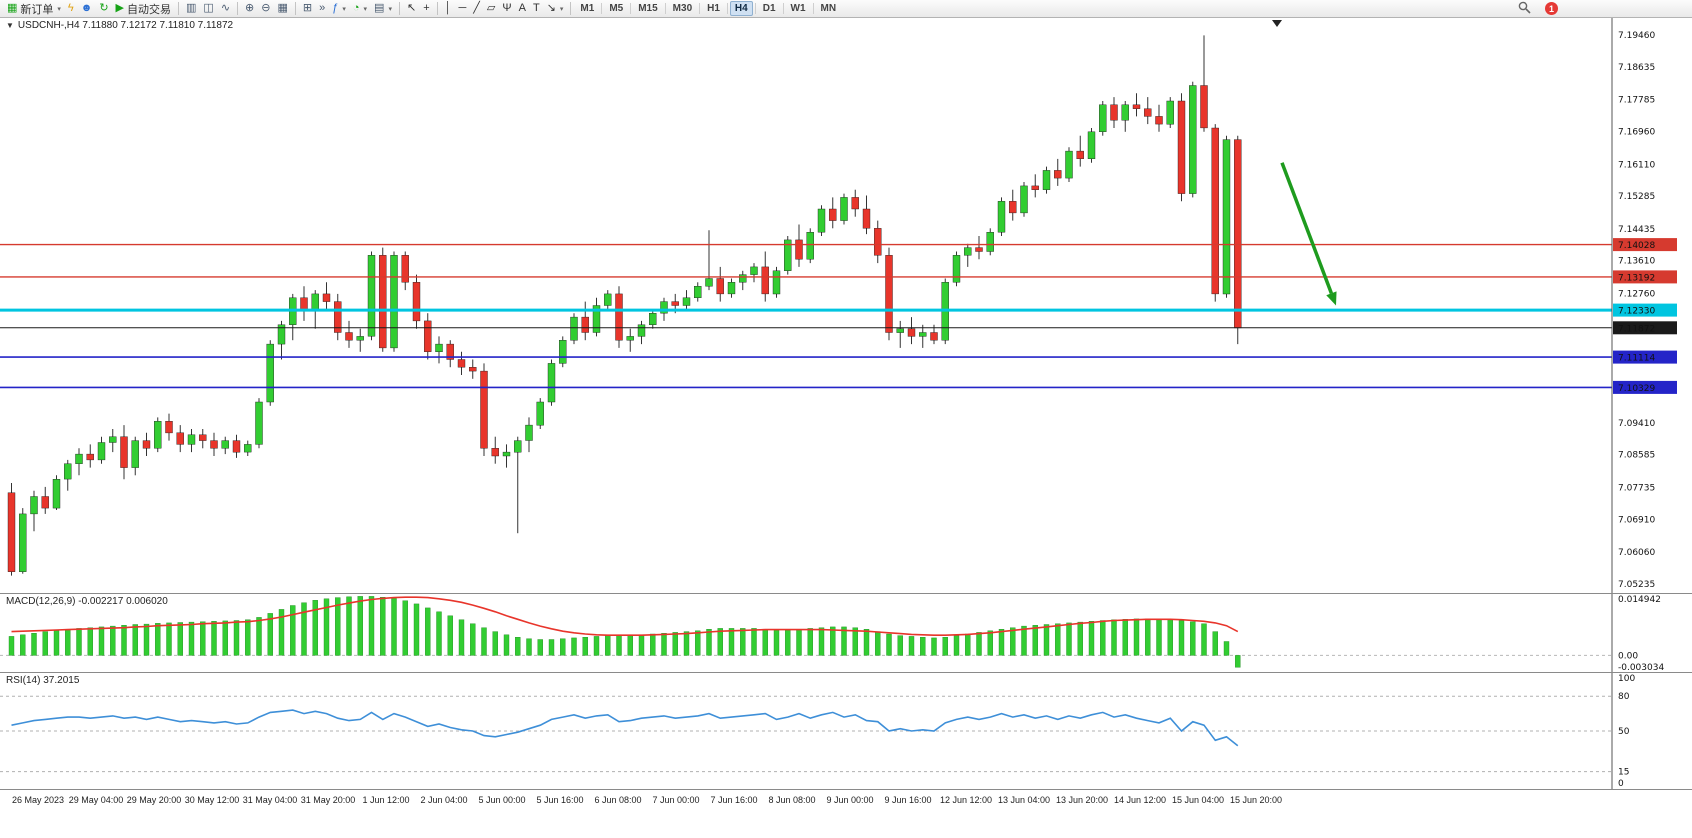 The image size is (1692, 838). I want to click on time-label: 5 Jun 00:00, so click(502, 800).